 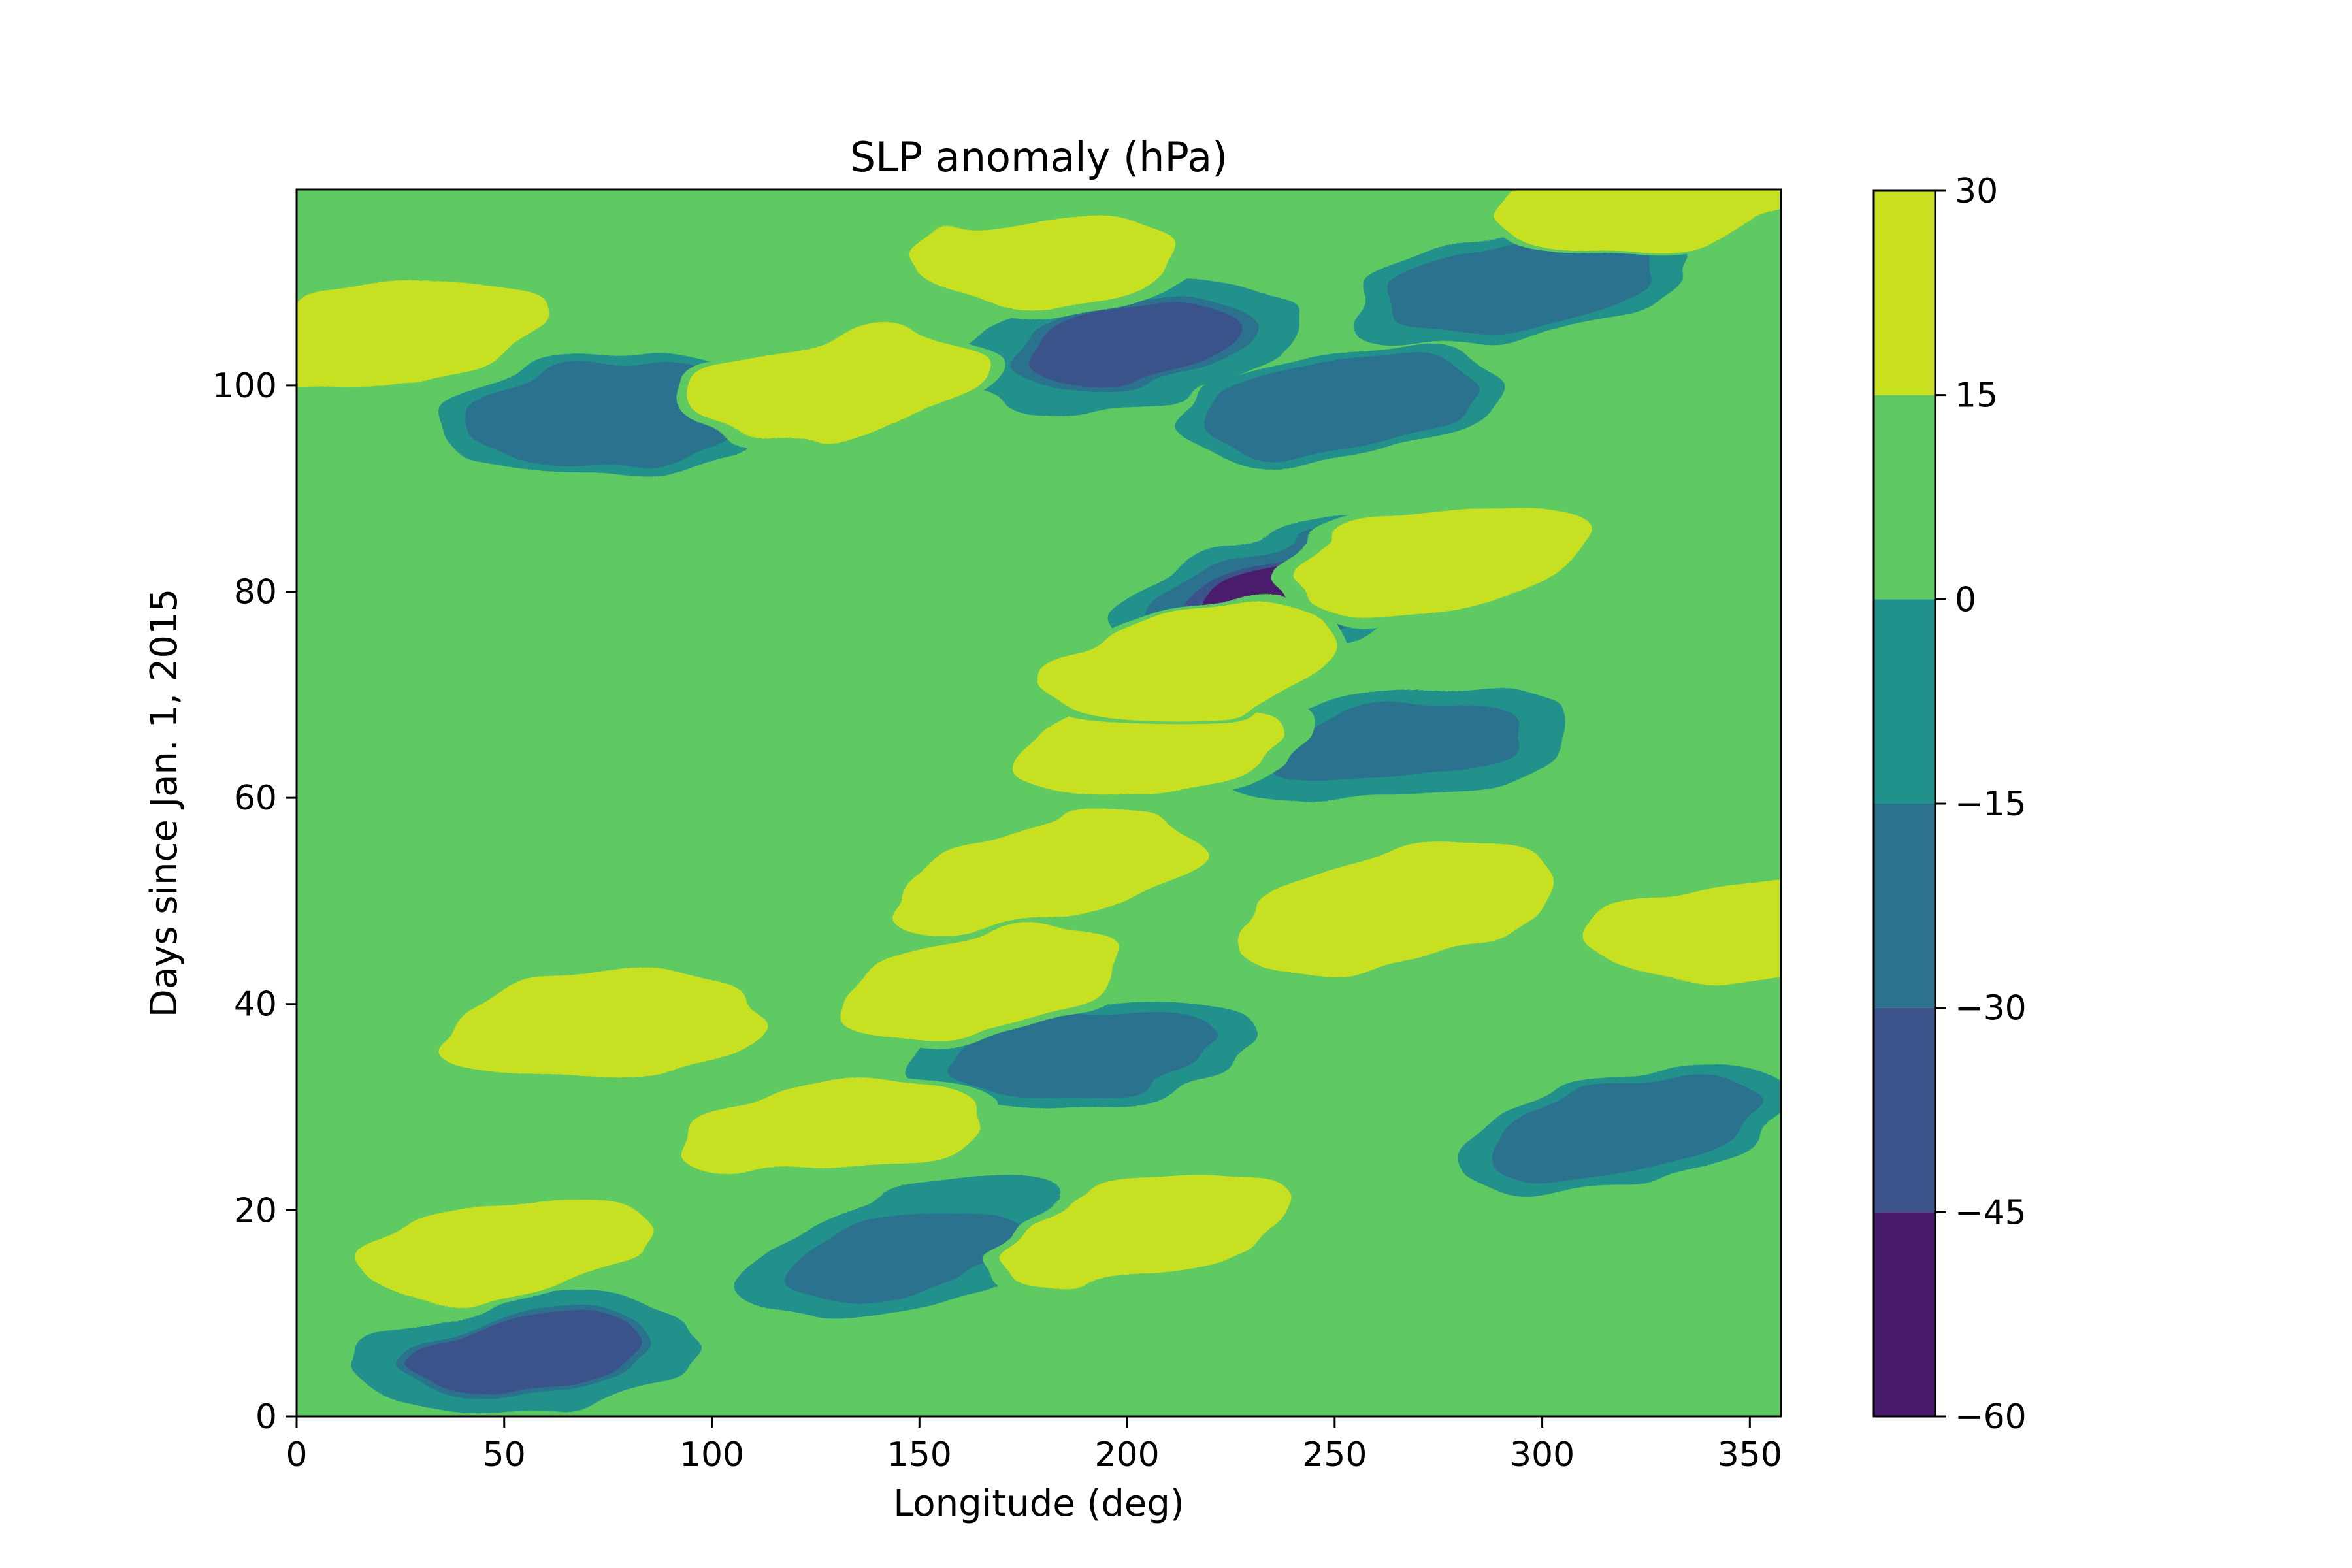 I want to click on x-tick-label: 200, so click(x=1126, y=1455).